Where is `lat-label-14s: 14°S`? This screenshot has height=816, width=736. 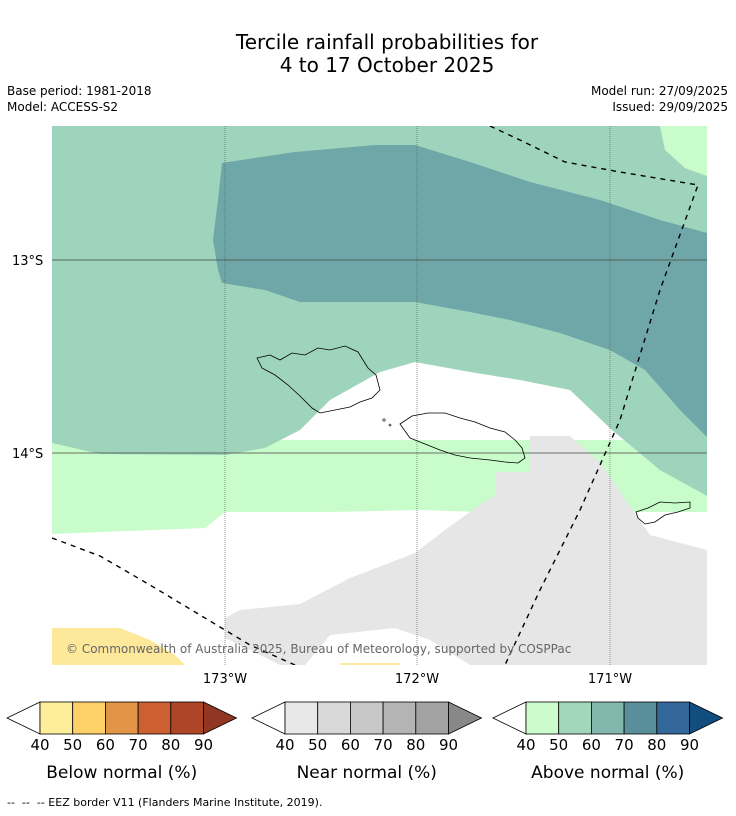 lat-label-14s: 14°S is located at coordinates (27, 454).